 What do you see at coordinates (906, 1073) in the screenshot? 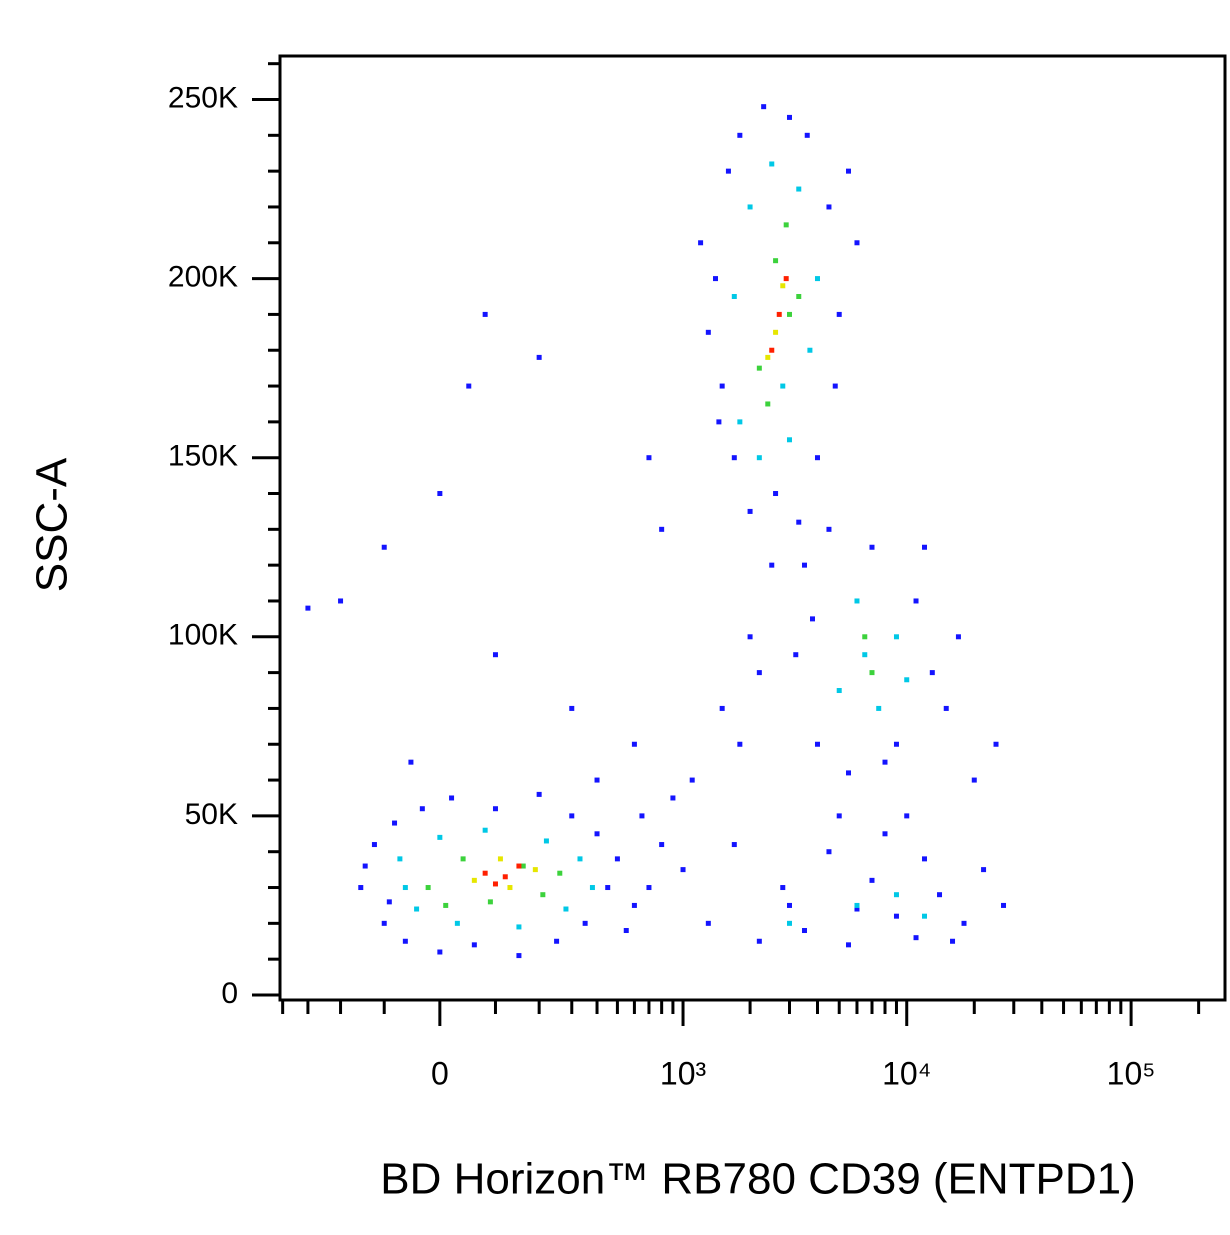
I see `x-tick-label: 10⁴` at bounding box center [906, 1073].